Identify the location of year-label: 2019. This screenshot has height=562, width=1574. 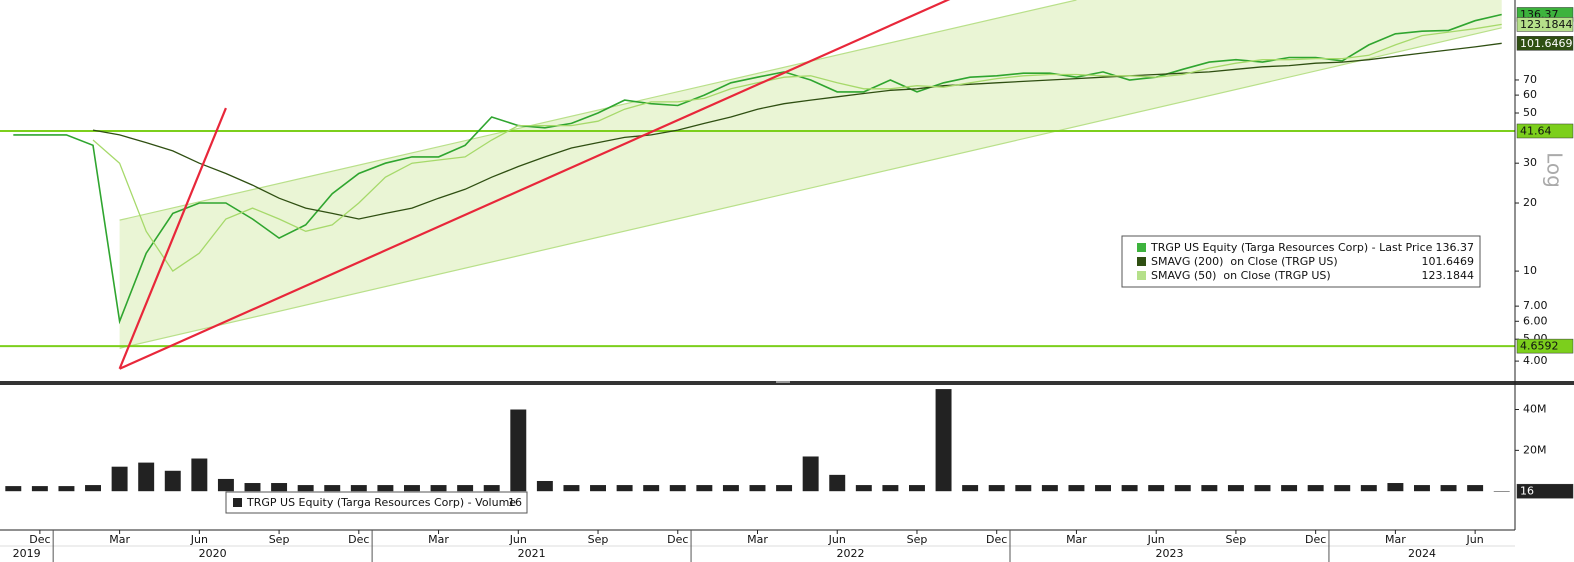
(27, 553).